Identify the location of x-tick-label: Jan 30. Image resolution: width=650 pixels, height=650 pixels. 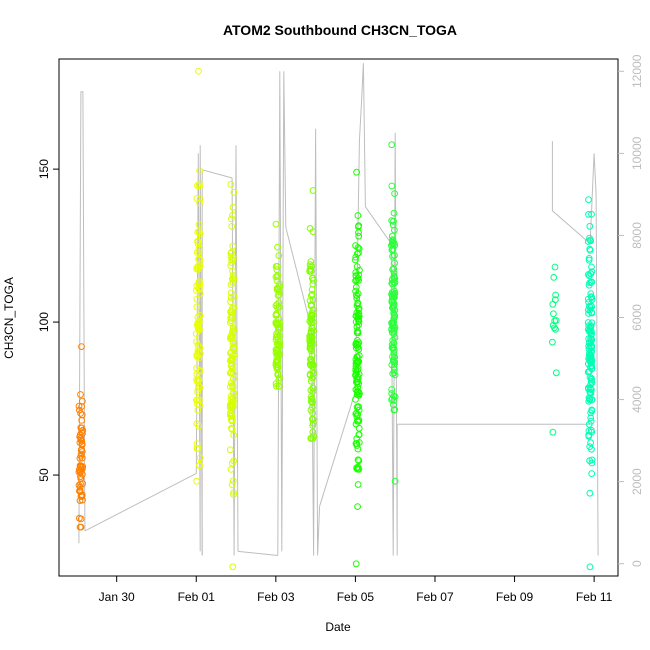
(117, 597).